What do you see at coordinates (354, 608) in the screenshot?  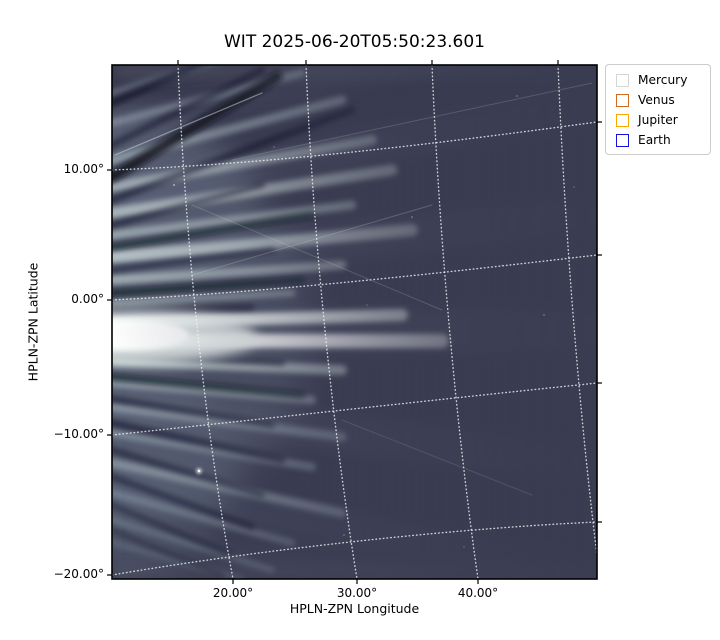 I see `x-axis-label: HPLN-ZPN Longitude` at bounding box center [354, 608].